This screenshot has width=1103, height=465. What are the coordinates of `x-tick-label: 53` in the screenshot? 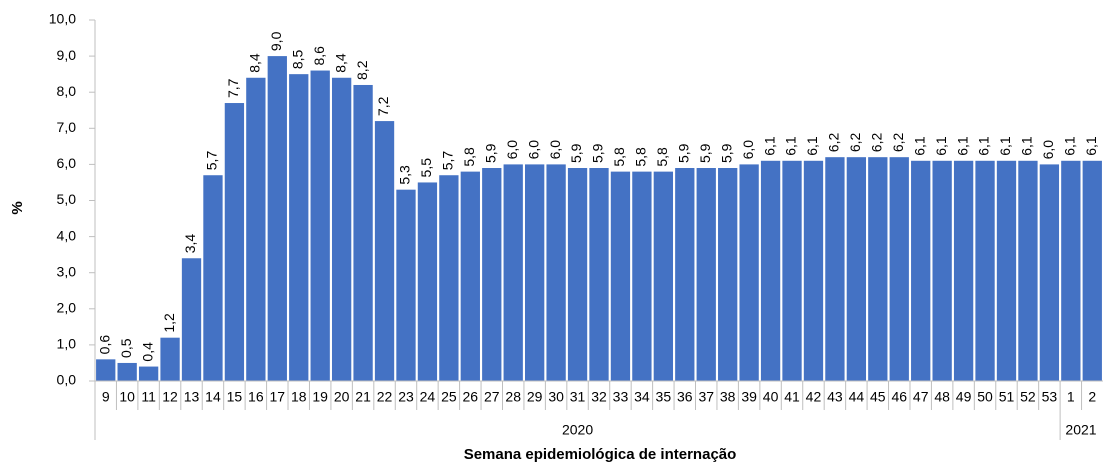 It's located at (1050, 397).